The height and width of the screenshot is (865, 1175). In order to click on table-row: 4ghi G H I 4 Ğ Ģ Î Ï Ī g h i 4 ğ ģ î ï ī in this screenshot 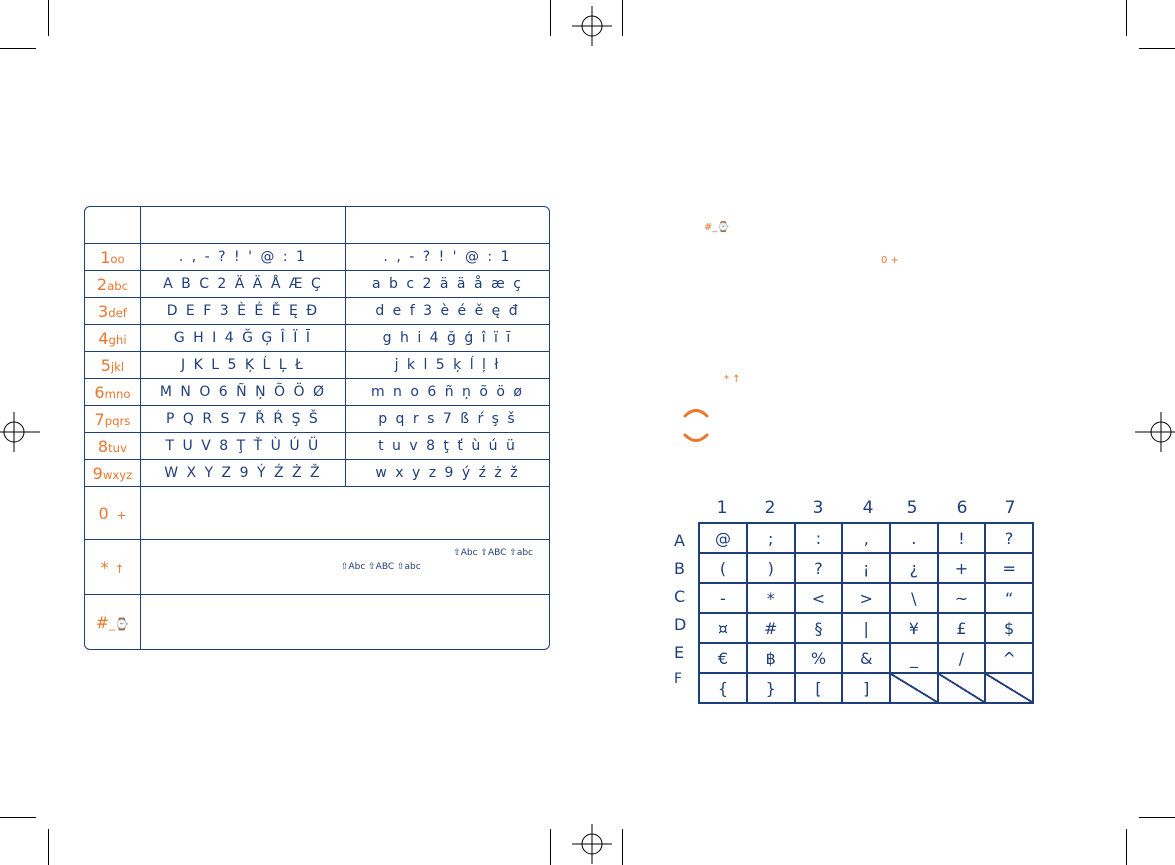, I will do `click(317, 338)`.